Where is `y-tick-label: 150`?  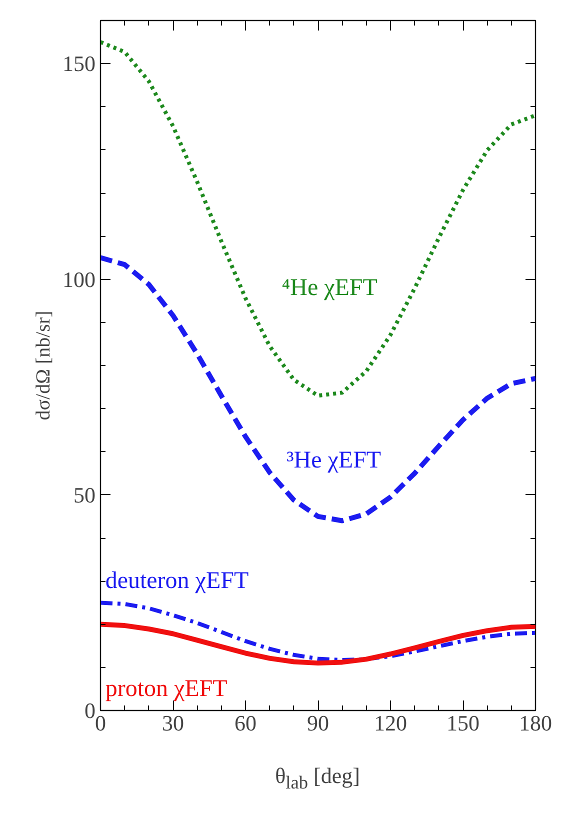
y-tick-label: 150 is located at coordinates (79, 63).